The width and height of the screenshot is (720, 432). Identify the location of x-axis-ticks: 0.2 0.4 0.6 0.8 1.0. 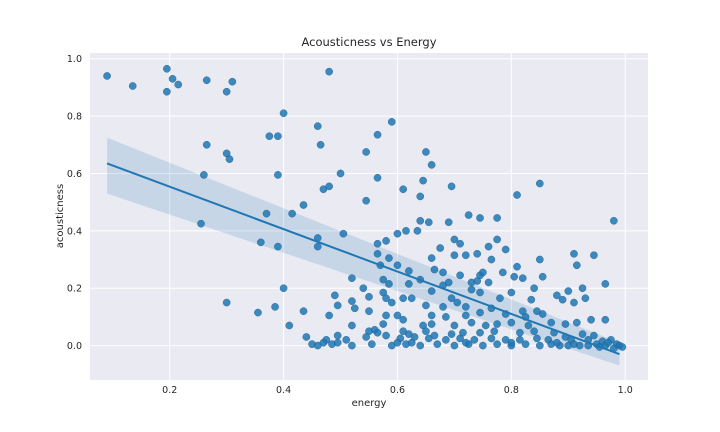
(397, 390).